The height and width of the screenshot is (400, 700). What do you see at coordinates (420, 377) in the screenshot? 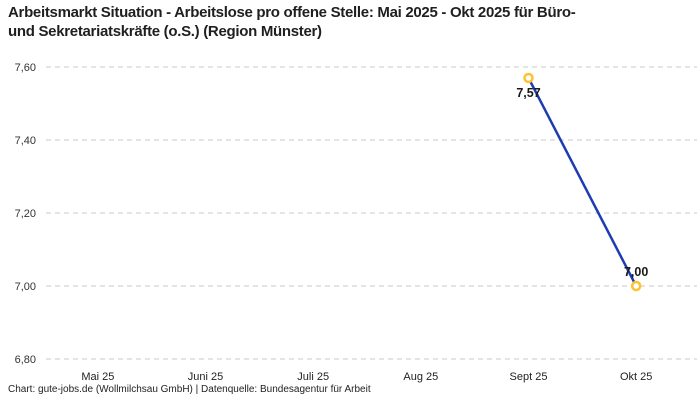
I see `x-tick-label: Aug 25` at bounding box center [420, 377].